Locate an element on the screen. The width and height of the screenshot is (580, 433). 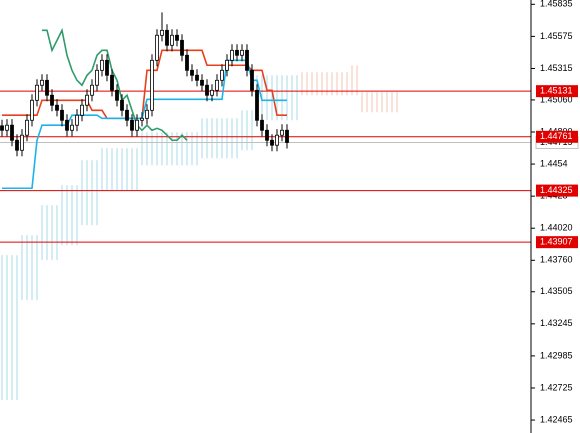
y-tick-label: 1.43760 is located at coordinates (556, 260).